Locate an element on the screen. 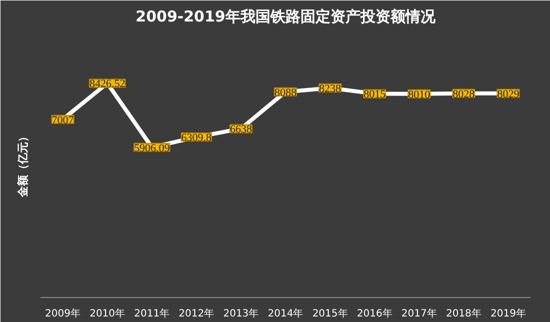  data-label: 8010 is located at coordinates (419, 94).